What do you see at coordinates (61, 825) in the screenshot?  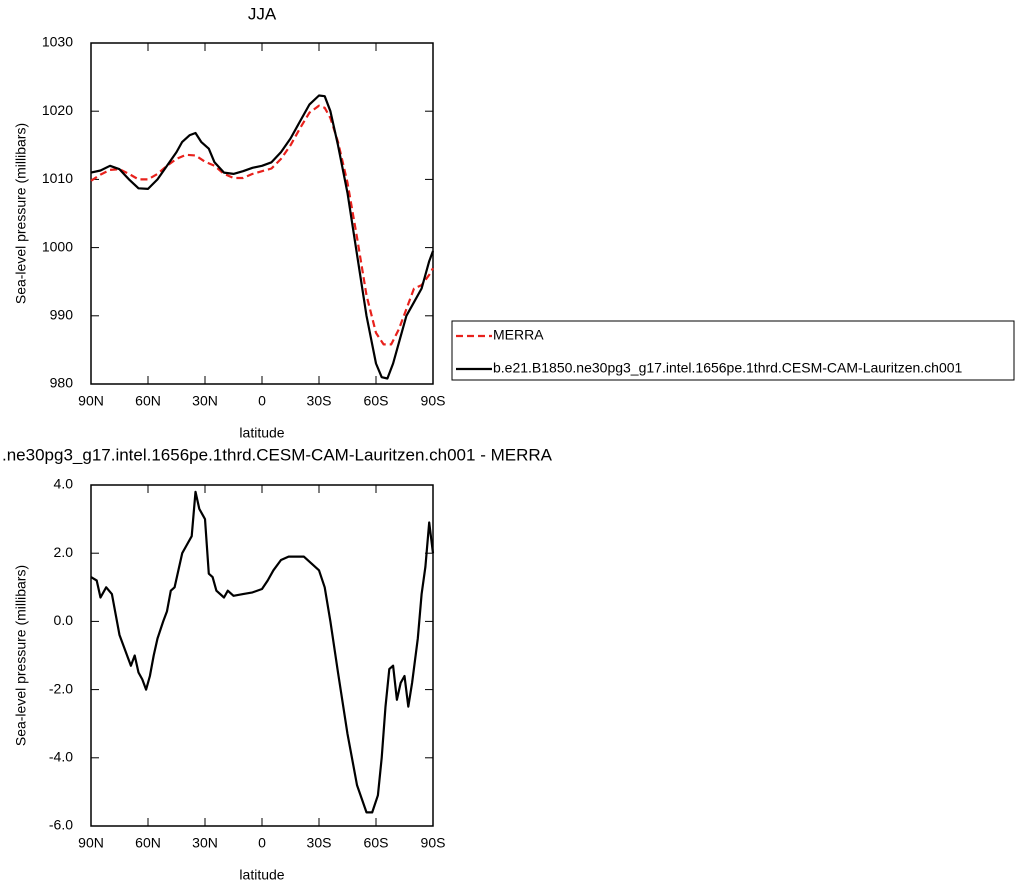 I see `y-tick-label: -6.0` at bounding box center [61, 825].